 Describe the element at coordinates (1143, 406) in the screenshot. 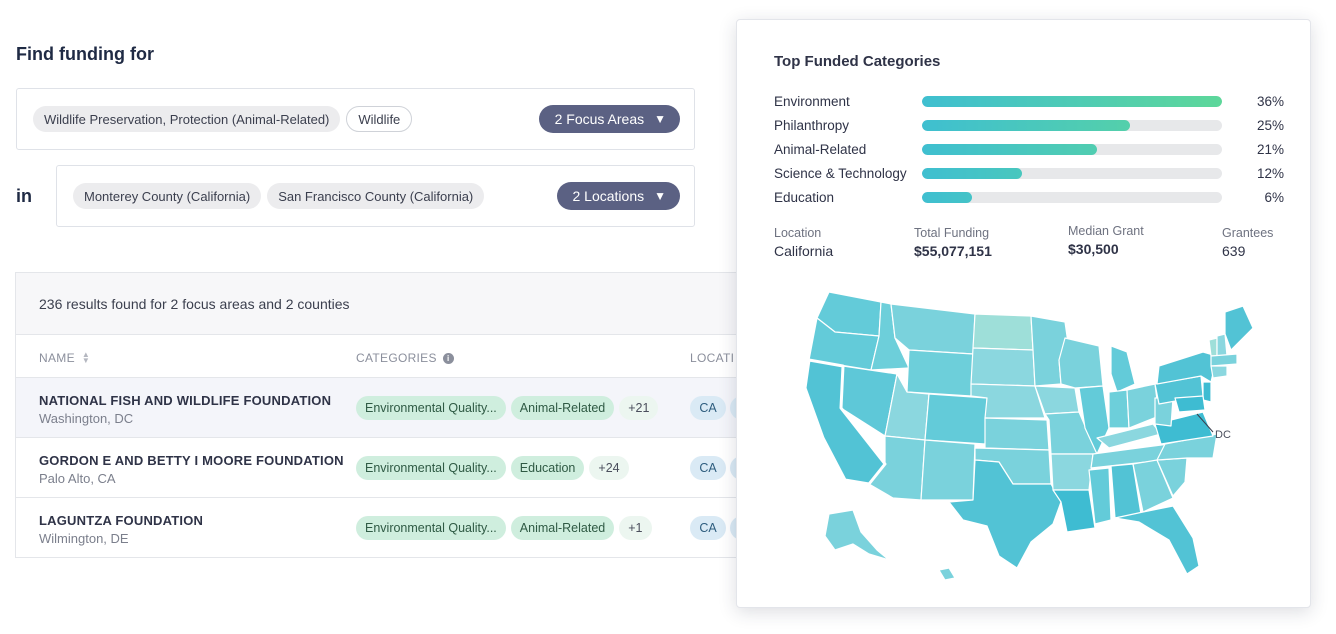

I see `map-state-oh` at that location.